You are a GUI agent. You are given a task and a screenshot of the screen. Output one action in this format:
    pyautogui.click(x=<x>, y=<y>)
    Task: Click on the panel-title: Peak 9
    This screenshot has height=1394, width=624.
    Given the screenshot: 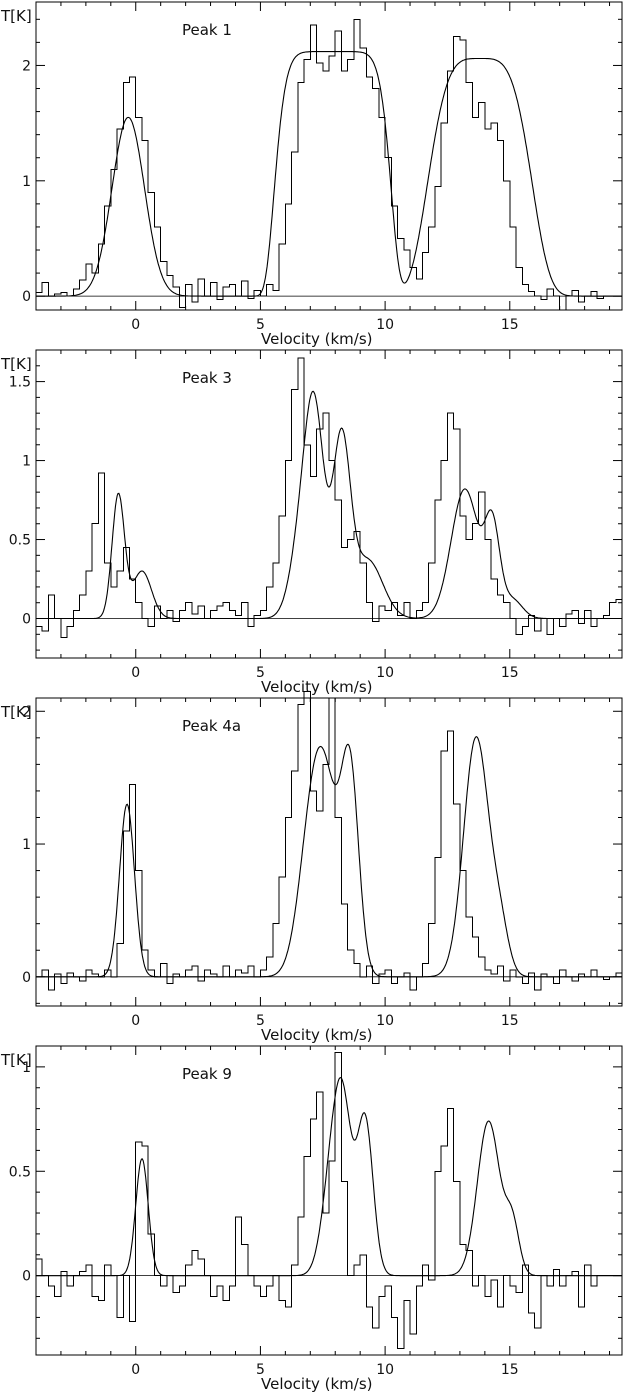 What is the action you would take?
    pyautogui.click(x=207, y=1074)
    